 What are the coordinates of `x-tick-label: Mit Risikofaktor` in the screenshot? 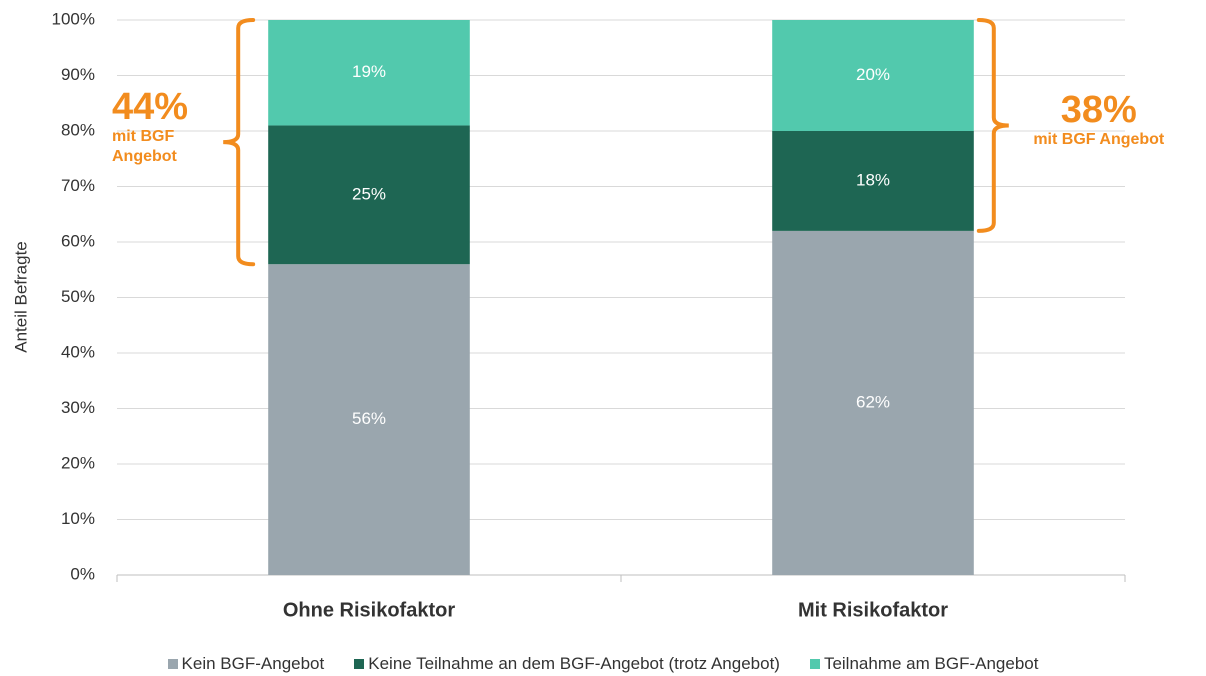 It's located at (873, 610).